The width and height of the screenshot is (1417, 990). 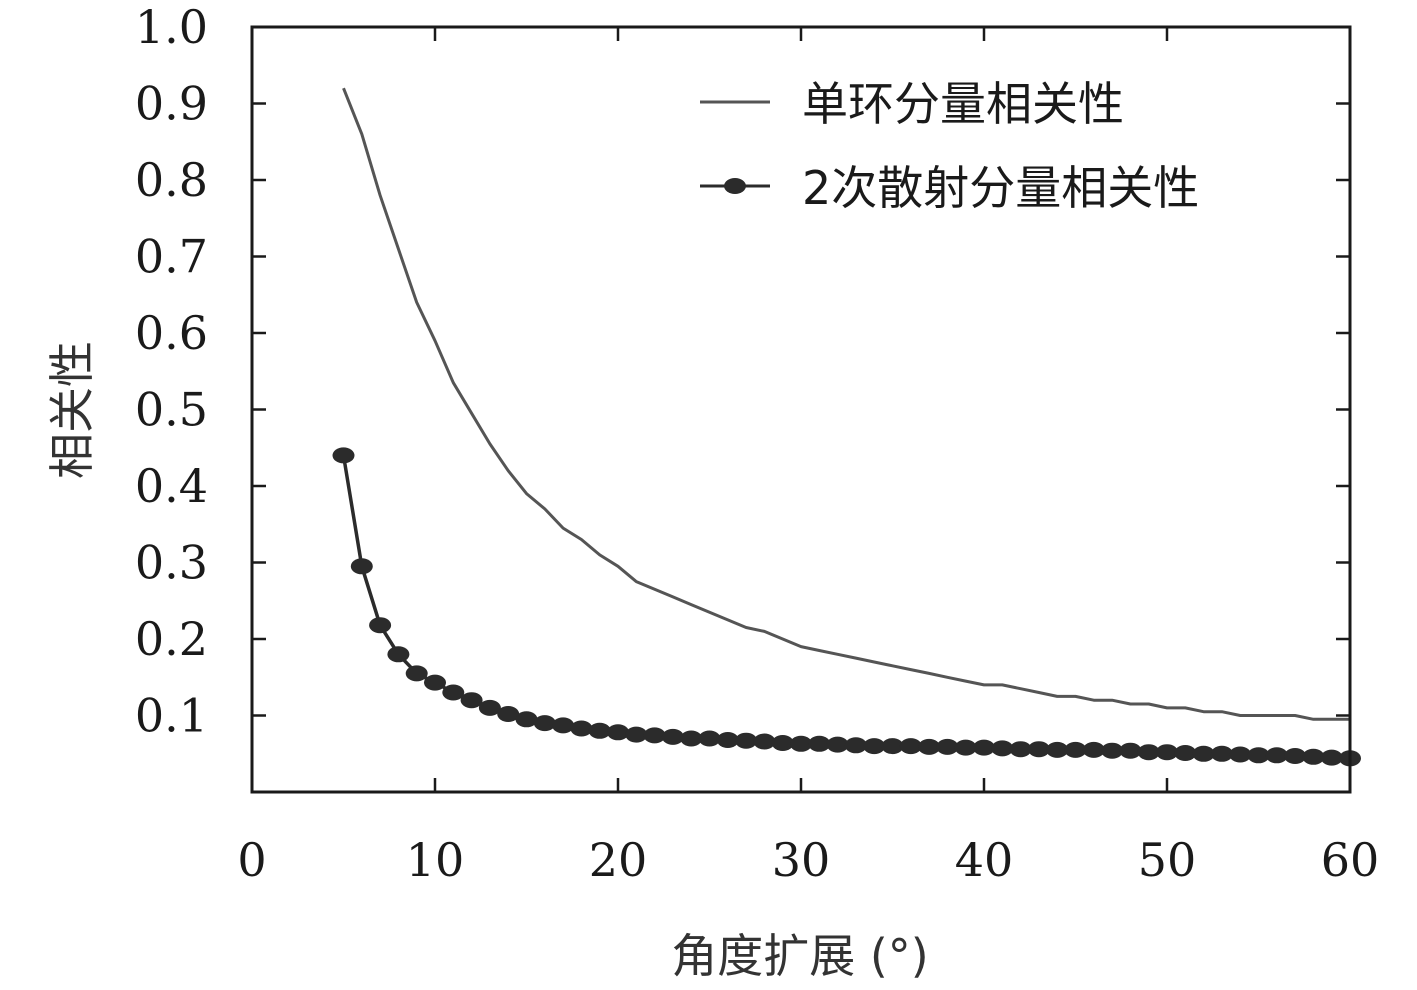 I want to click on x-tick-label: 40, so click(x=984, y=860).